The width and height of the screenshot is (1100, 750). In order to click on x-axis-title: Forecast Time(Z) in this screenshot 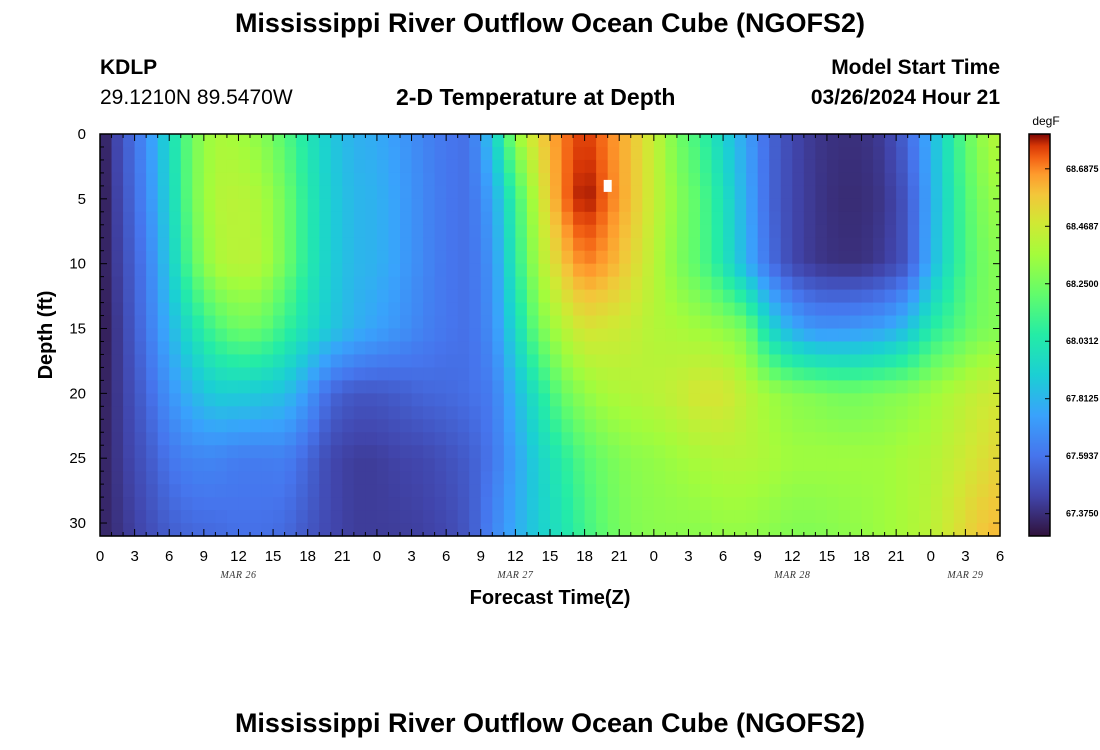, I will do `click(550, 598)`.